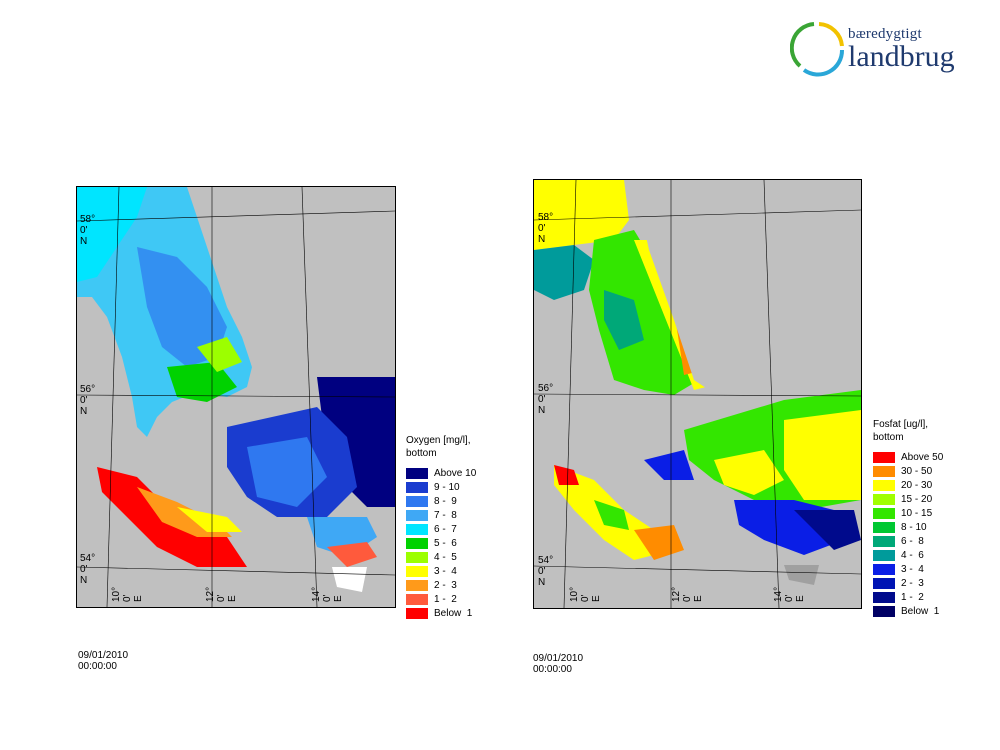  I want to click on legend-item: 5 - 6, so click(441, 543).